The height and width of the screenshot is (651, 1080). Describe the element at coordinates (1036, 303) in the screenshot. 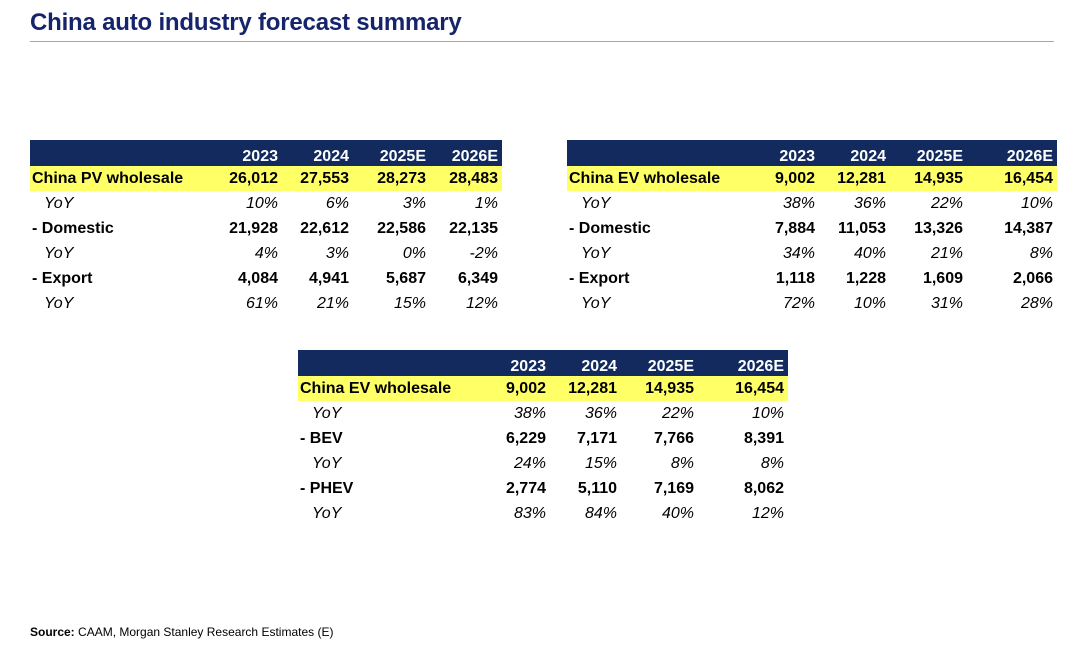

I see `table-cell: 28%` at that location.